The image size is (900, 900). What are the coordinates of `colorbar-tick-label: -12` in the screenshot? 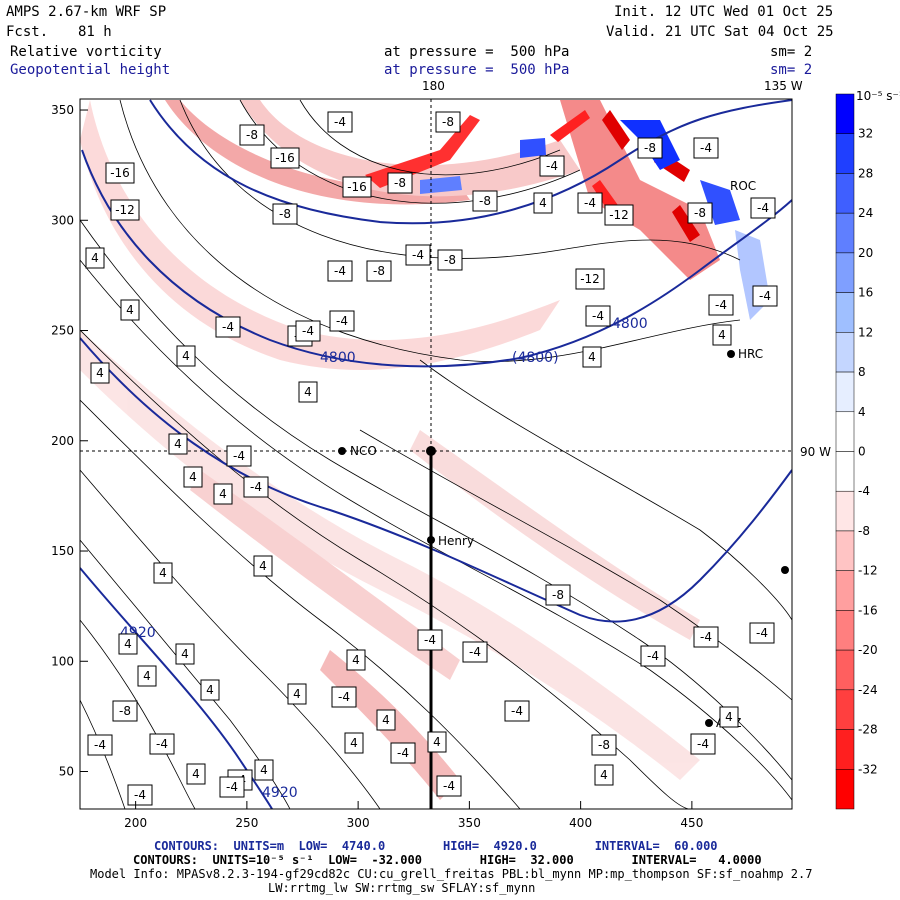 It's located at (868, 571).